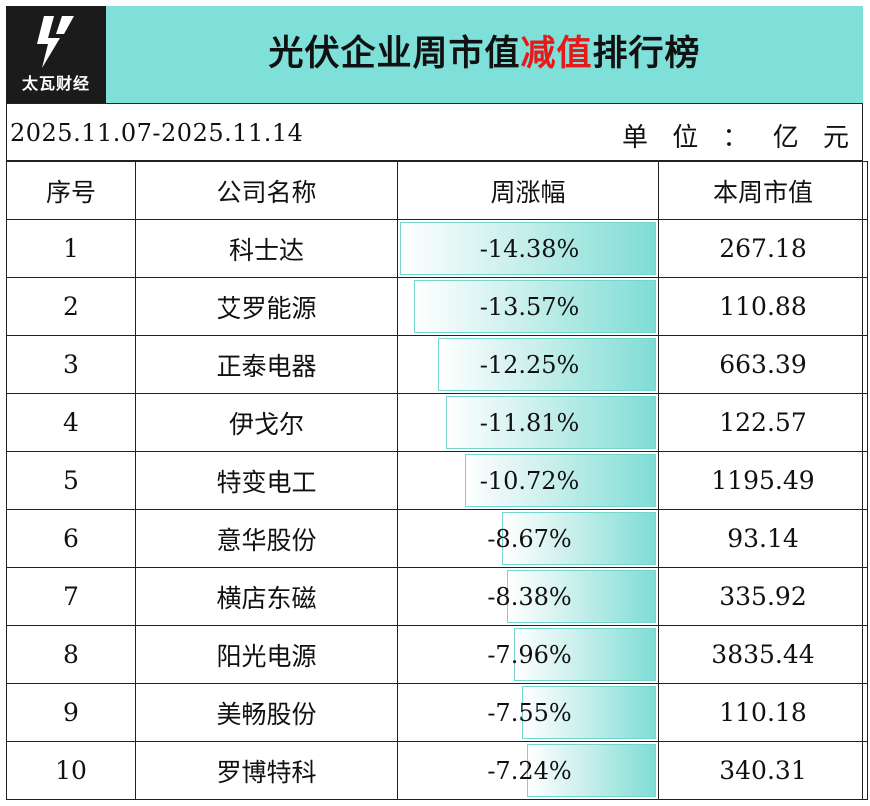  I want to click on change-value: -7.96%, so click(529, 655).